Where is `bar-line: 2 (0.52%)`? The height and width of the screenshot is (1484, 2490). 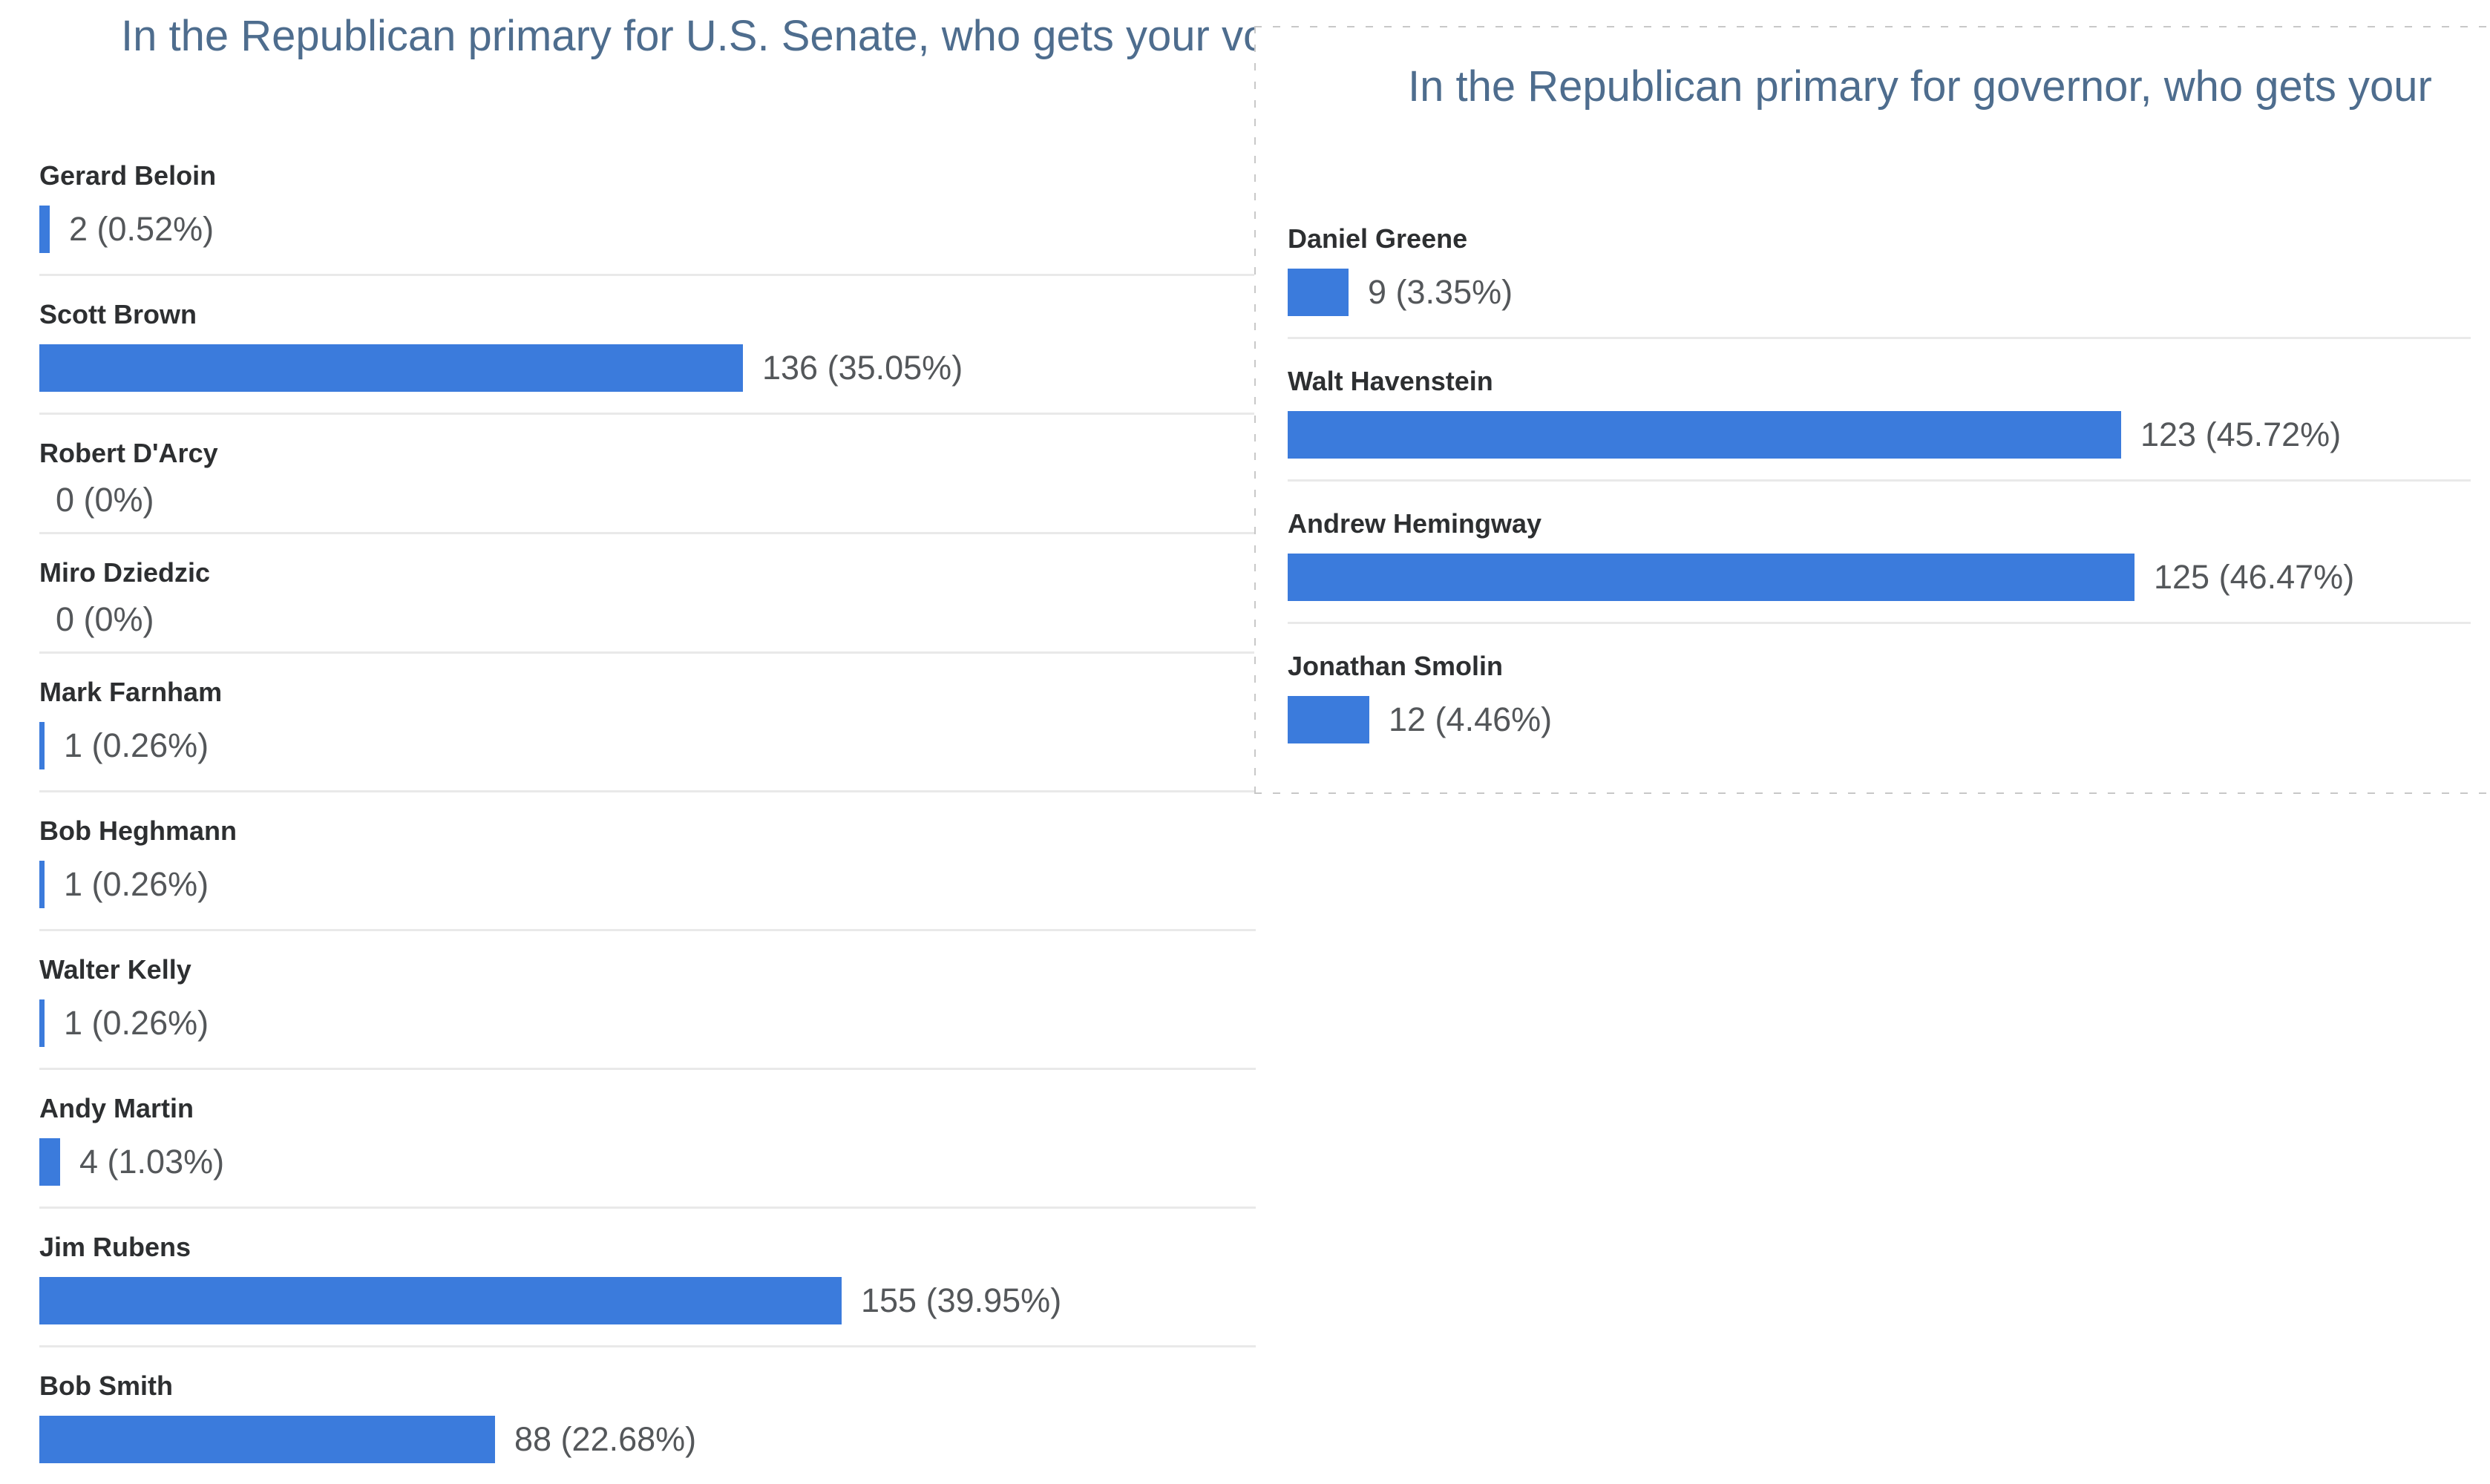
bar-line: 2 (0.52%) is located at coordinates (647, 229).